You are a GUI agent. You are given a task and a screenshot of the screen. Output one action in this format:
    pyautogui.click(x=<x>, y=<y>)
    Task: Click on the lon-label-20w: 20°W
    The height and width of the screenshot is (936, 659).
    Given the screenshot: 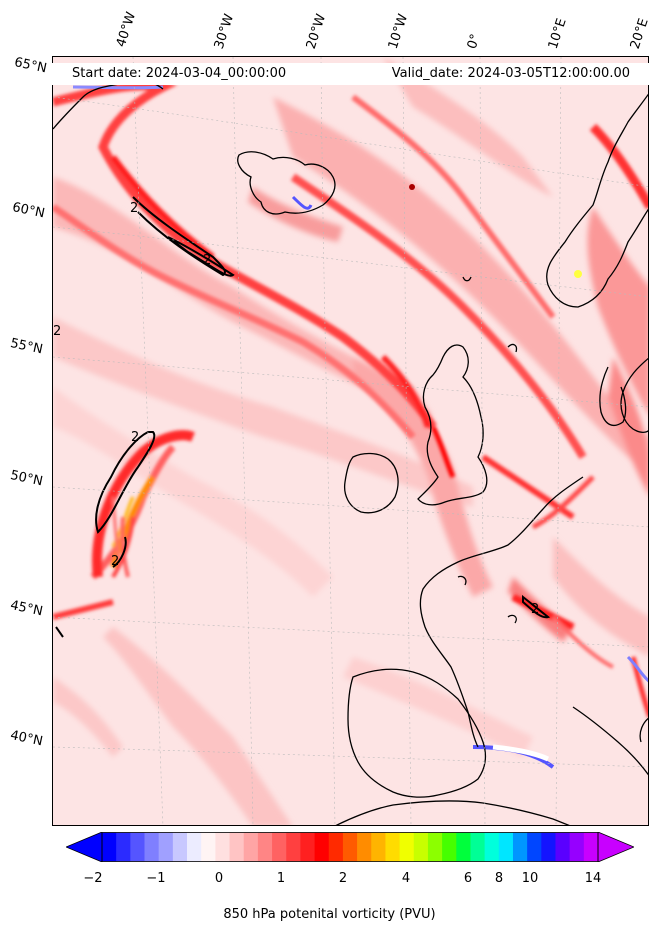 What is the action you would take?
    pyautogui.click(x=316, y=31)
    